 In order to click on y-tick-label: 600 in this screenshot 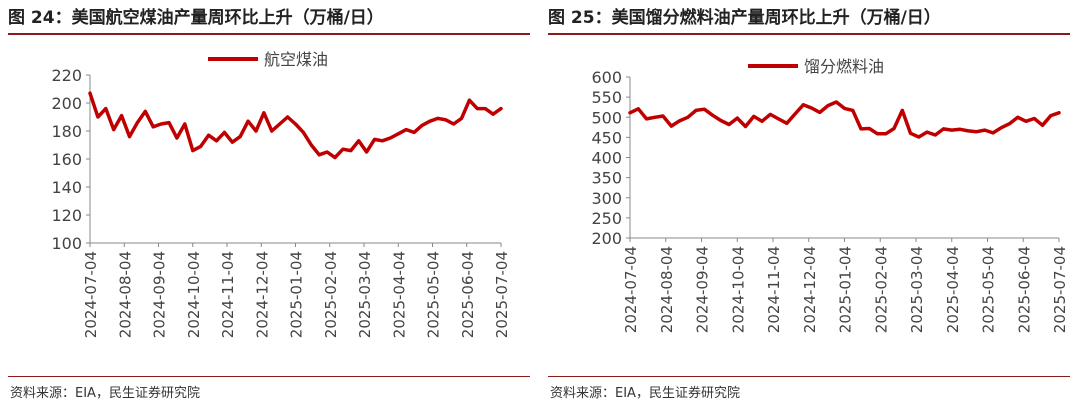, I will do `click(606, 77)`.